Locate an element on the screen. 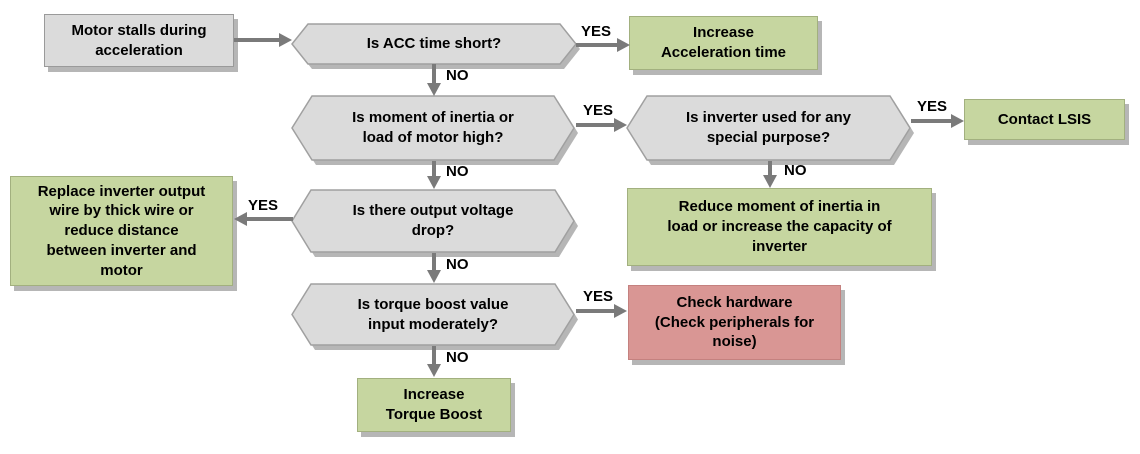 The image size is (1140, 454). arrow-special-yes is located at coordinates (931, 121).